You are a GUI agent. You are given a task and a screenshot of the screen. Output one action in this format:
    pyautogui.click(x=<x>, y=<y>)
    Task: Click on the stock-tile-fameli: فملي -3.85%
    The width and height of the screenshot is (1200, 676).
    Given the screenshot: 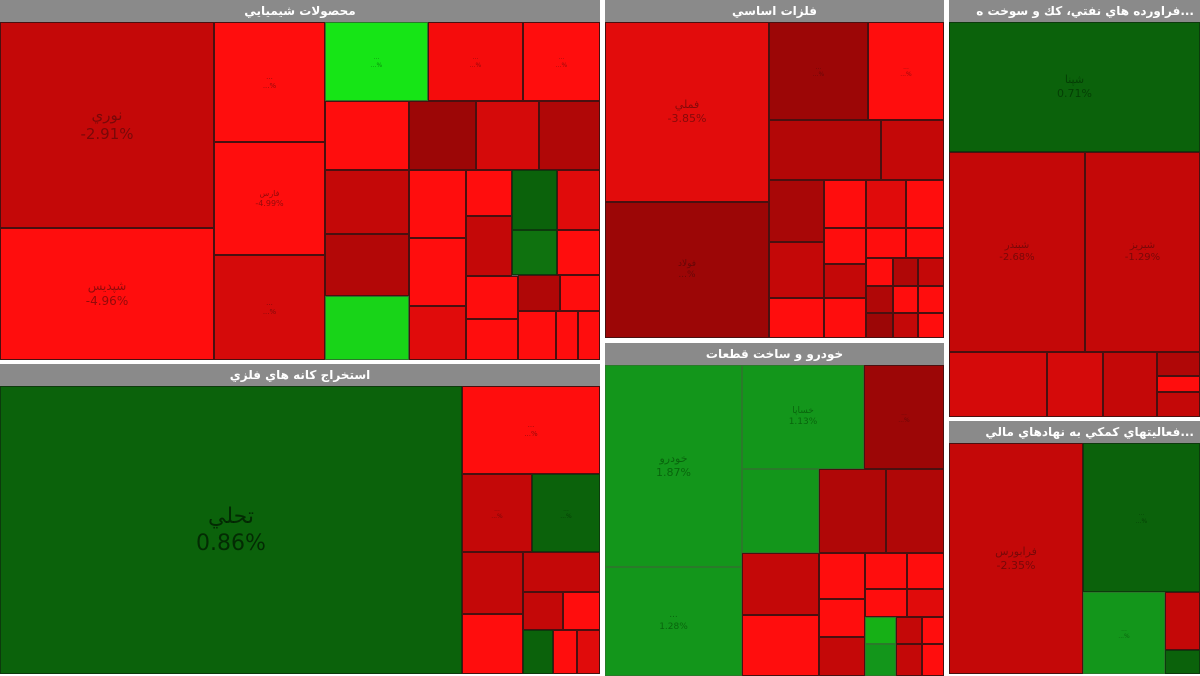 What is the action you would take?
    pyautogui.click(x=687, y=112)
    